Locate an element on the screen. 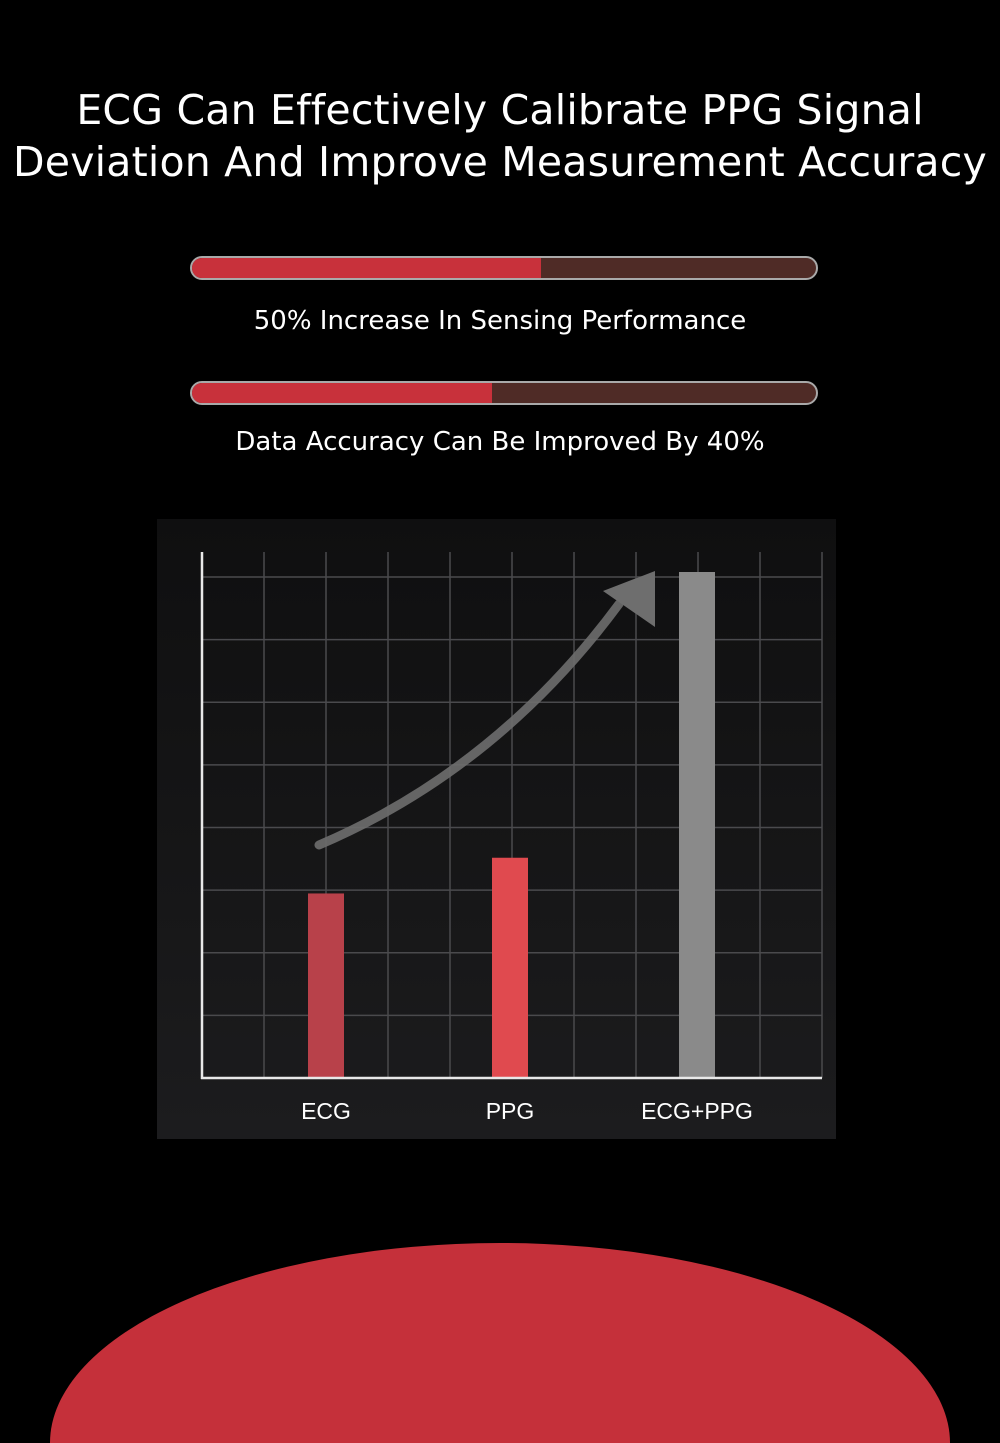 This screenshot has height=1443, width=1000. x-tick-label: ECG is located at coordinates (326, 1111).